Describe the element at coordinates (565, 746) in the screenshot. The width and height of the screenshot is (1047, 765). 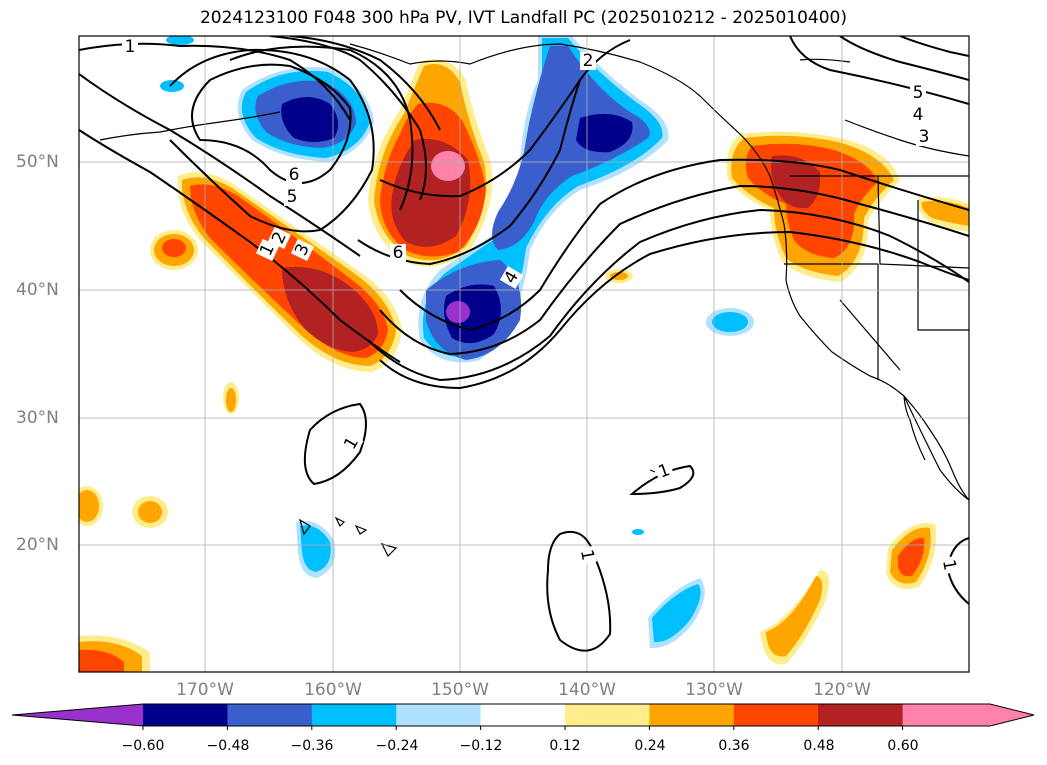
I see `colorbar-tick-label: 0.12` at that location.